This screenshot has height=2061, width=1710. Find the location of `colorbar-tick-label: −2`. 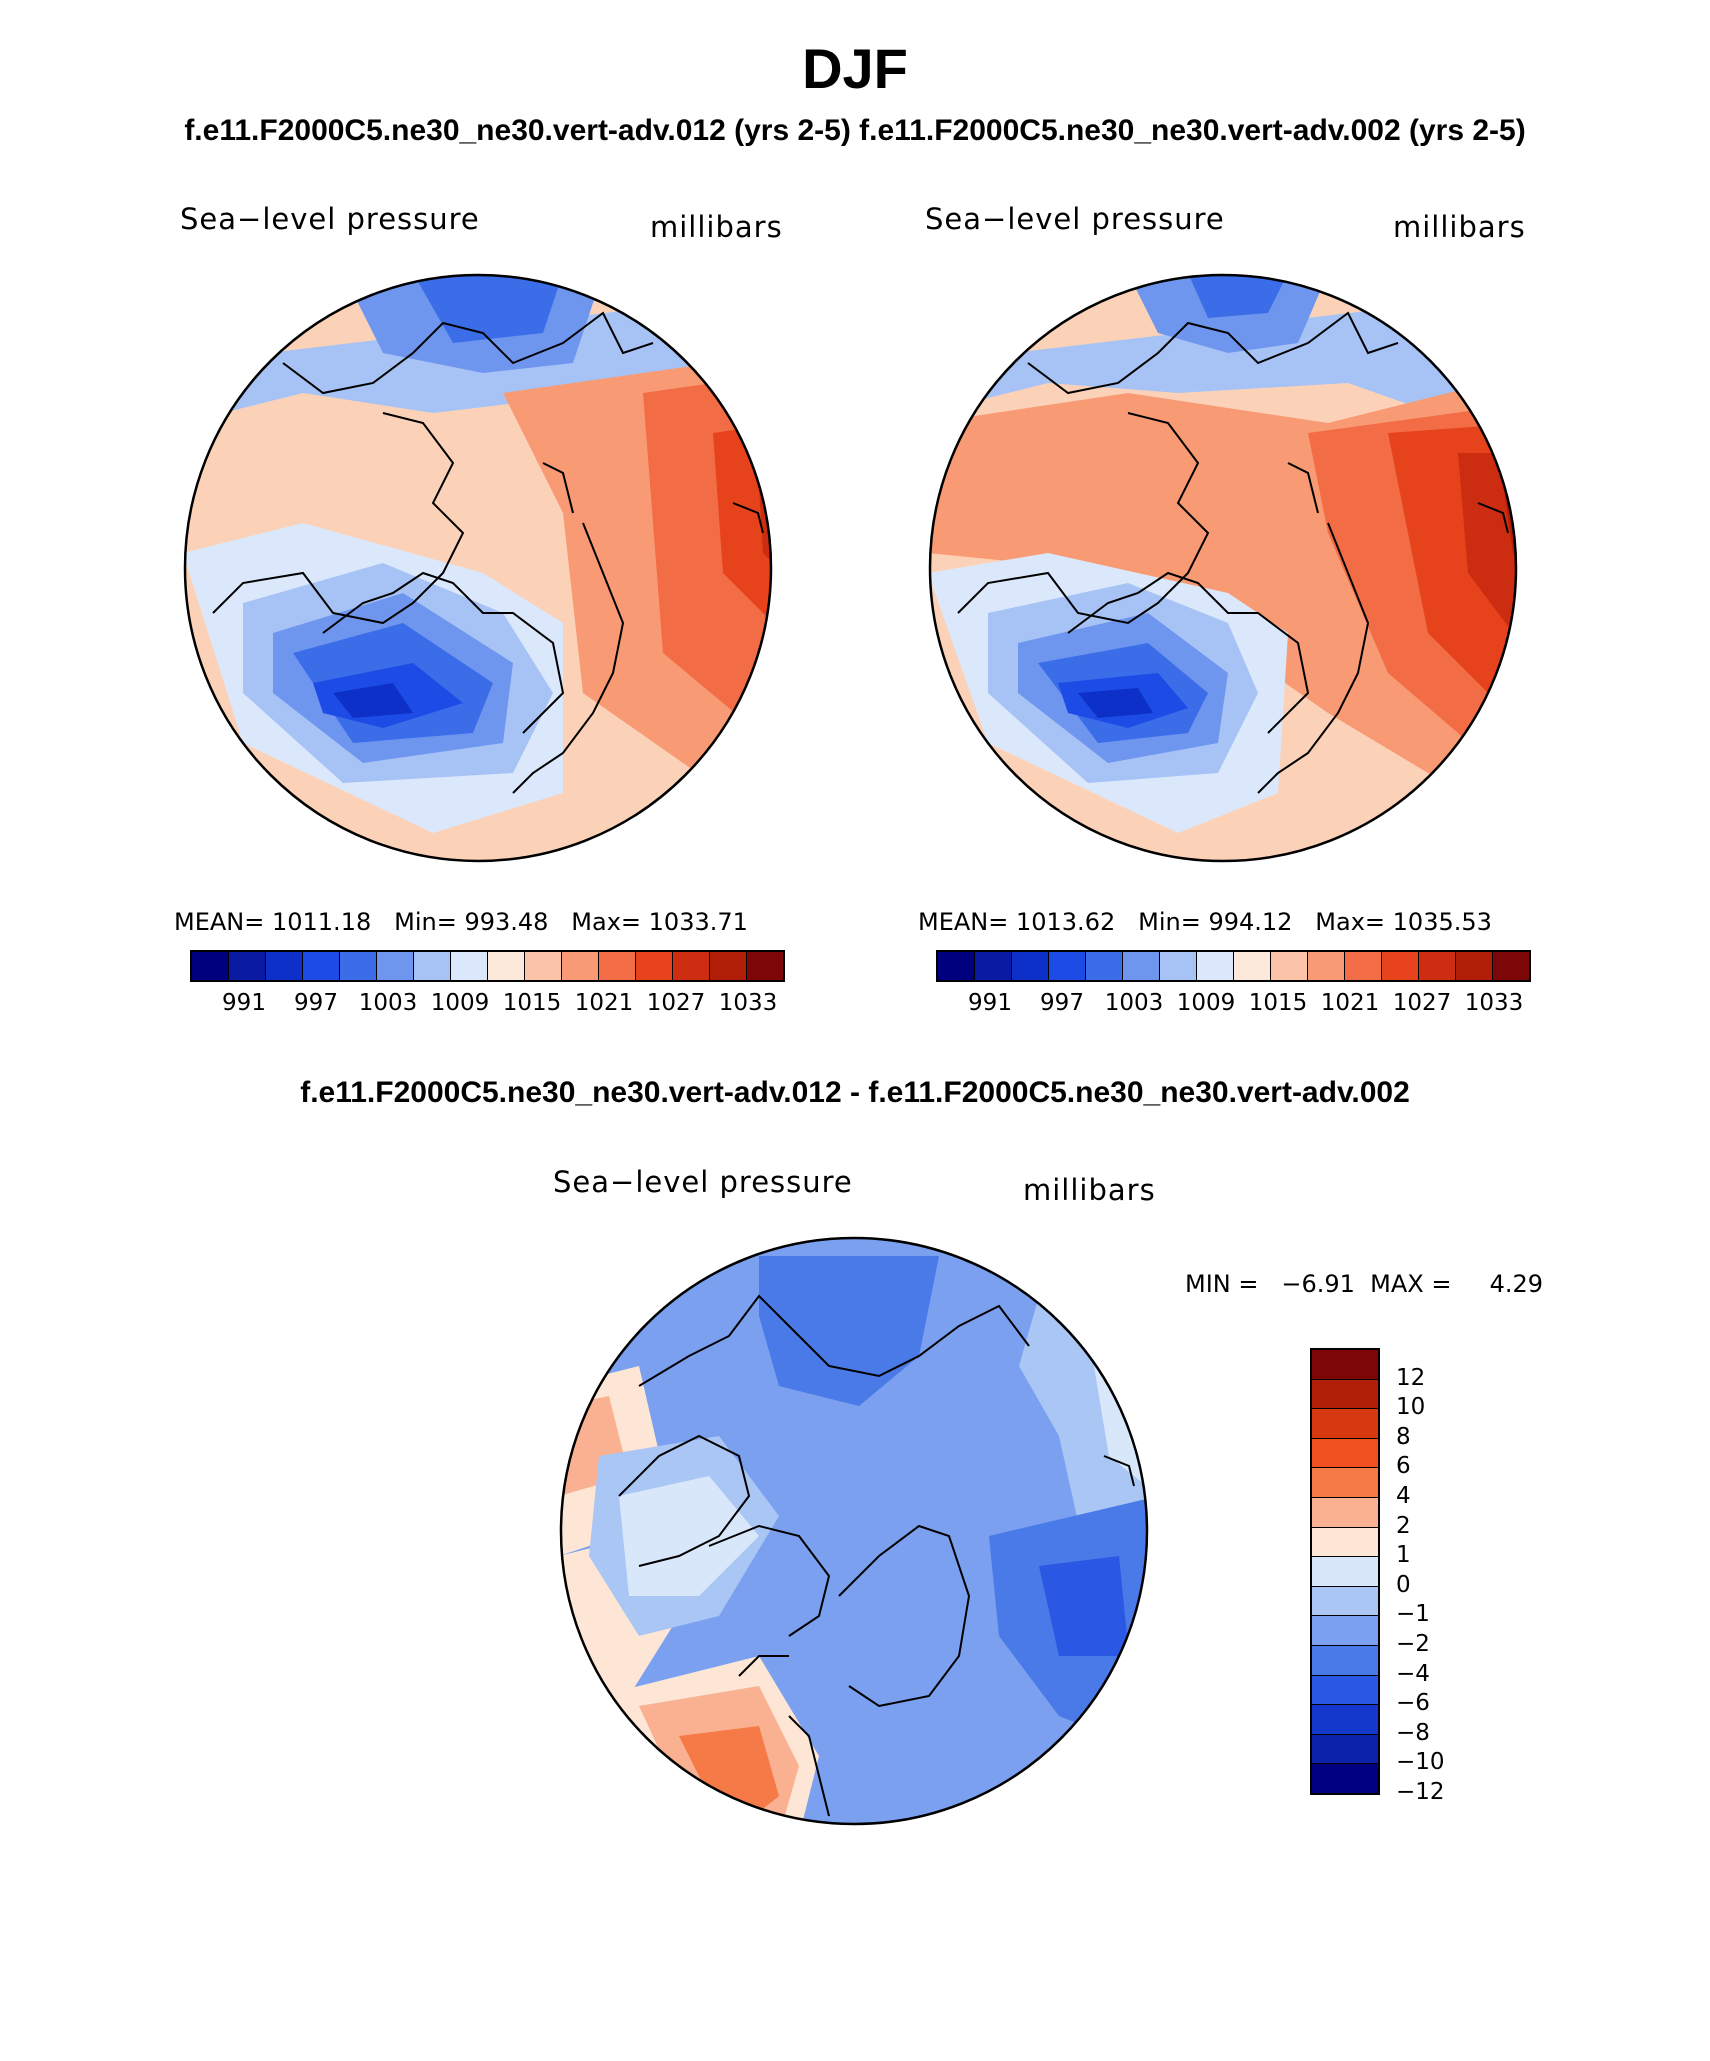

colorbar-tick-label: −2 is located at coordinates (1413, 1644).